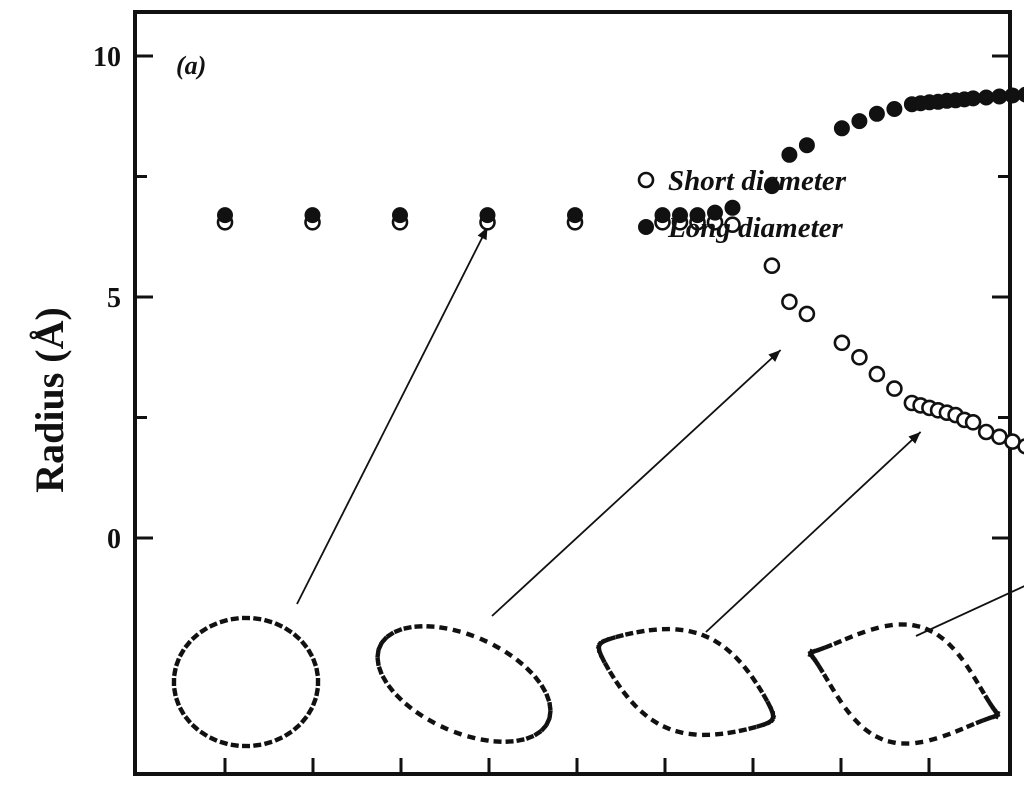  I want to click on point-short-diameter, so click(973, 422).